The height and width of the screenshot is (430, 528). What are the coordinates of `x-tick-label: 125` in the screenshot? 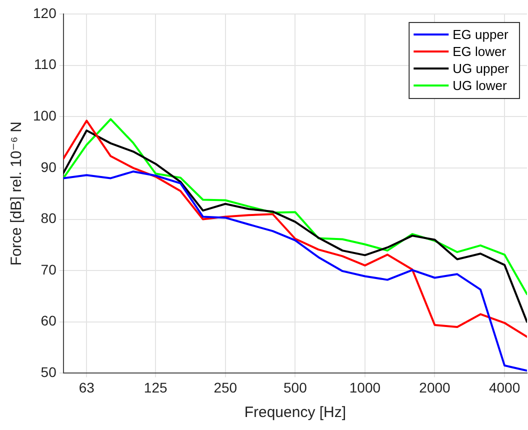 It's located at (156, 387).